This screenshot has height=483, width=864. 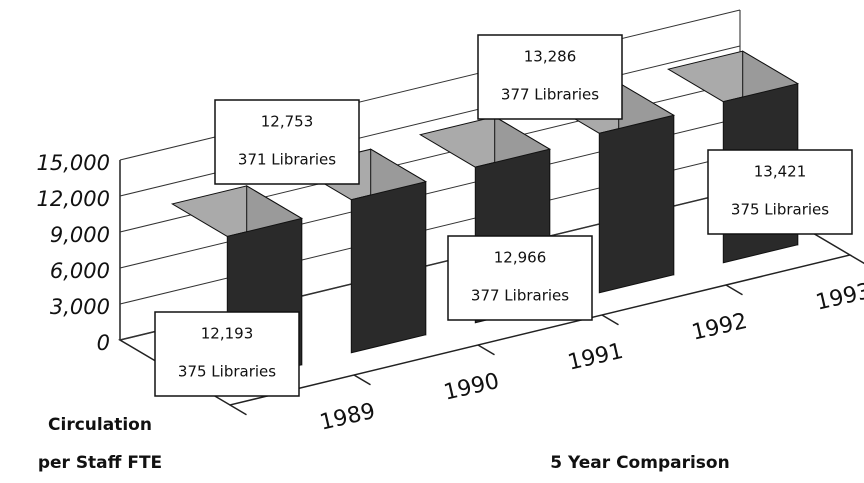 I want to click on data-label: 12,193, so click(x=227, y=334).